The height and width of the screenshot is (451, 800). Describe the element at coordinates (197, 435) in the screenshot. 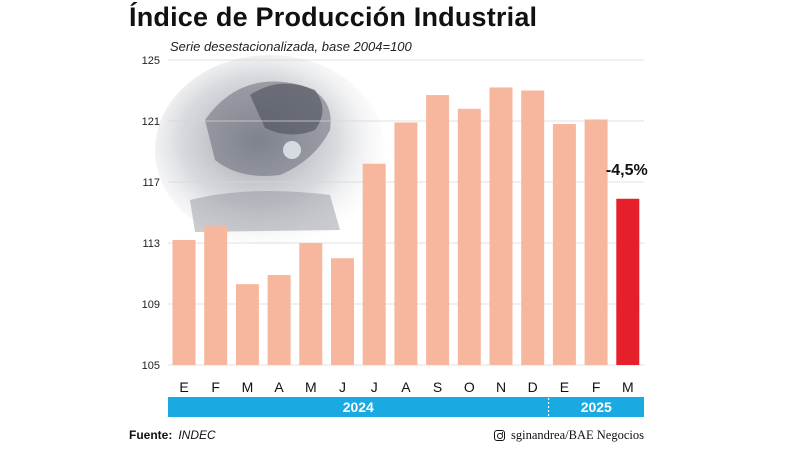

I see `source-value: INDEC` at that location.